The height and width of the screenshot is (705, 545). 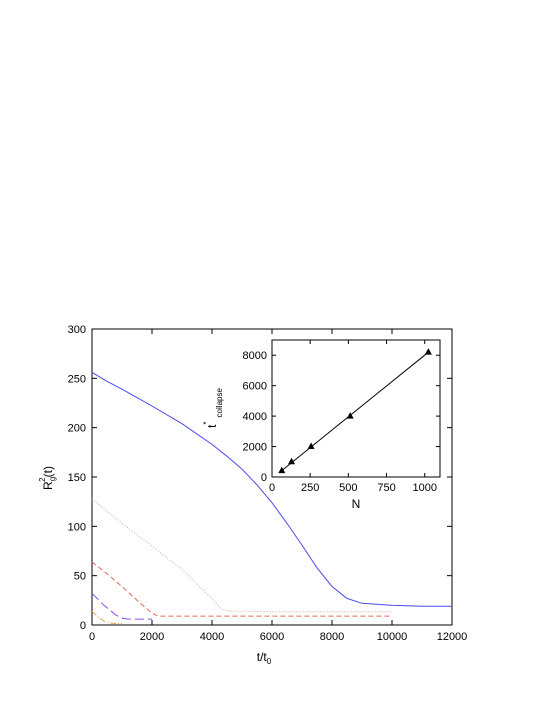 I want to click on inset-x-tick-label: 500, so click(x=348, y=488).